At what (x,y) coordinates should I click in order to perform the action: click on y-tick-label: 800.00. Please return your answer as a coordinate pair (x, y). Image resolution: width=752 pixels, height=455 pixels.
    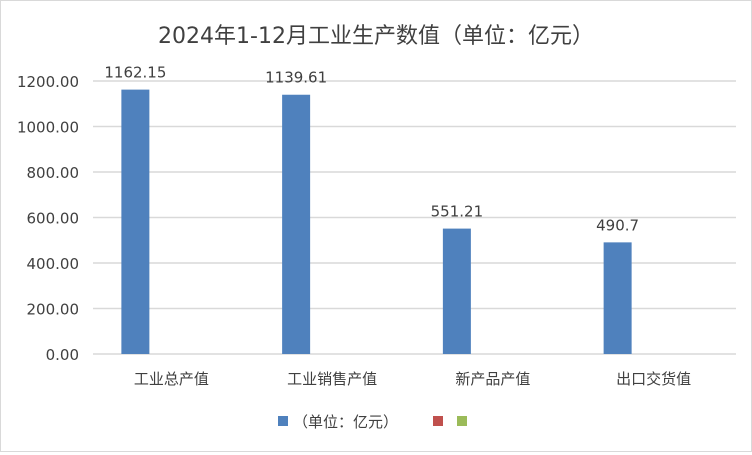
    Looking at the image, I should click on (53, 173).